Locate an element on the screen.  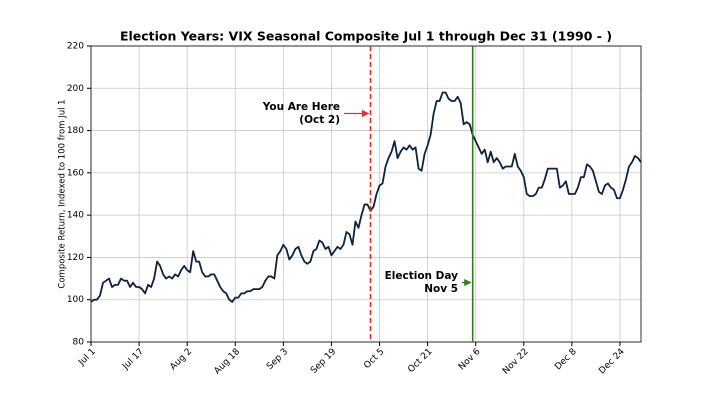
event-label: Election Day is located at coordinates (422, 276).